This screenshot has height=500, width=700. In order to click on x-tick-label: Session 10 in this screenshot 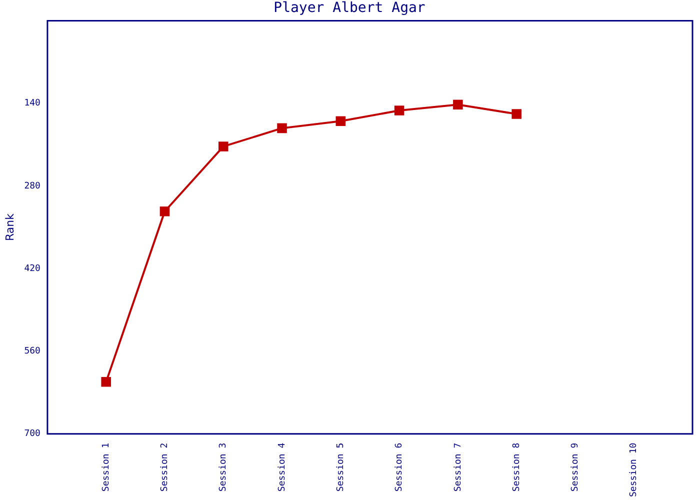, I will do `click(634, 470)`.